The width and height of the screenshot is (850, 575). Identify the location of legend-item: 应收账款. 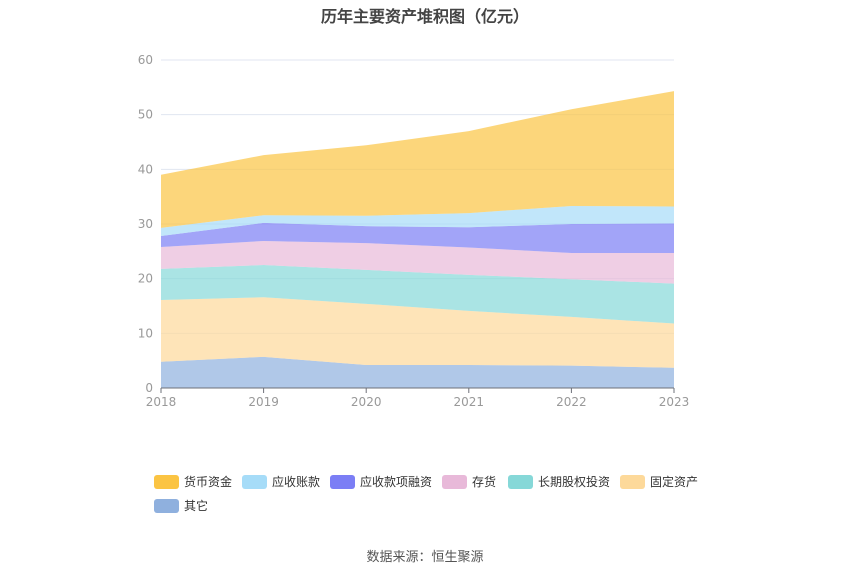
(281, 481).